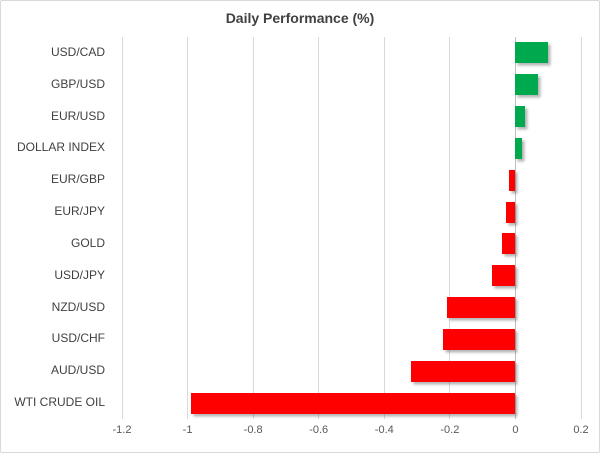 The width and height of the screenshot is (600, 453). Describe the element at coordinates (77, 51) in the screenshot. I see `category-label-usd-cad: USD/CAD` at that location.